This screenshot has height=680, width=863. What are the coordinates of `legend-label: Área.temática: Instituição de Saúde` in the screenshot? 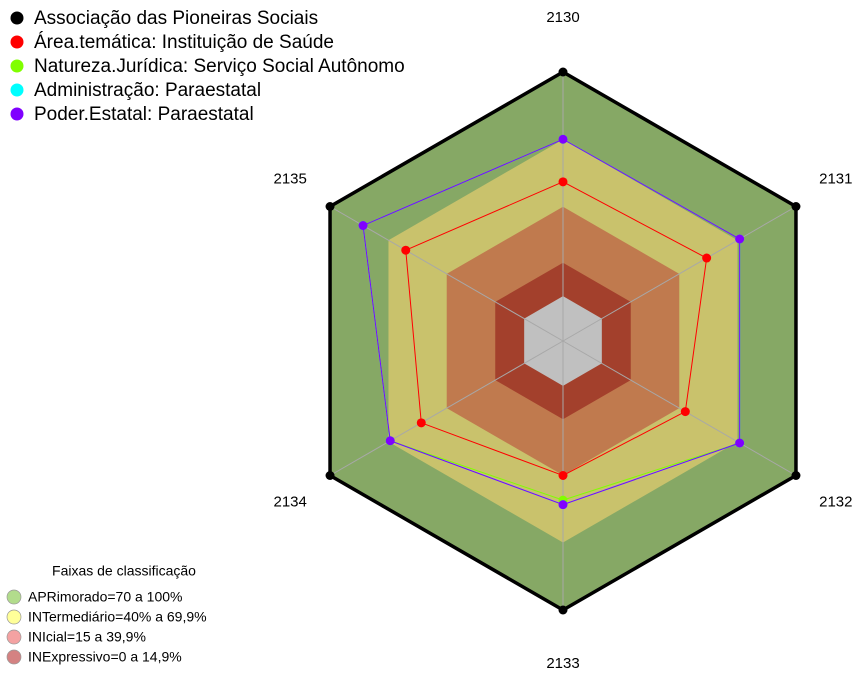 It's located at (184, 42).